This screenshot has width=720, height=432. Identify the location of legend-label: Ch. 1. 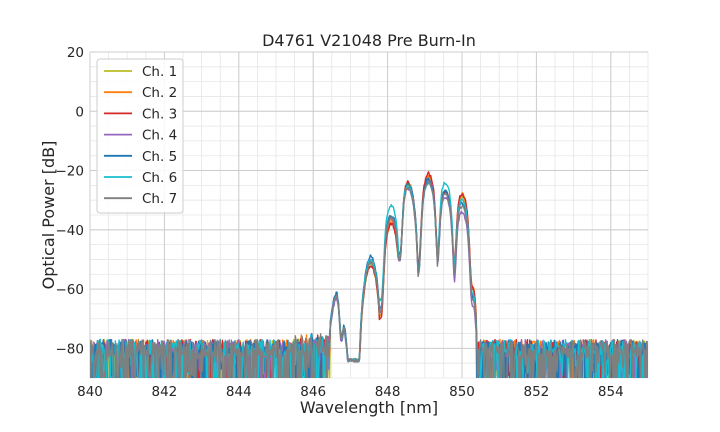
(159, 72).